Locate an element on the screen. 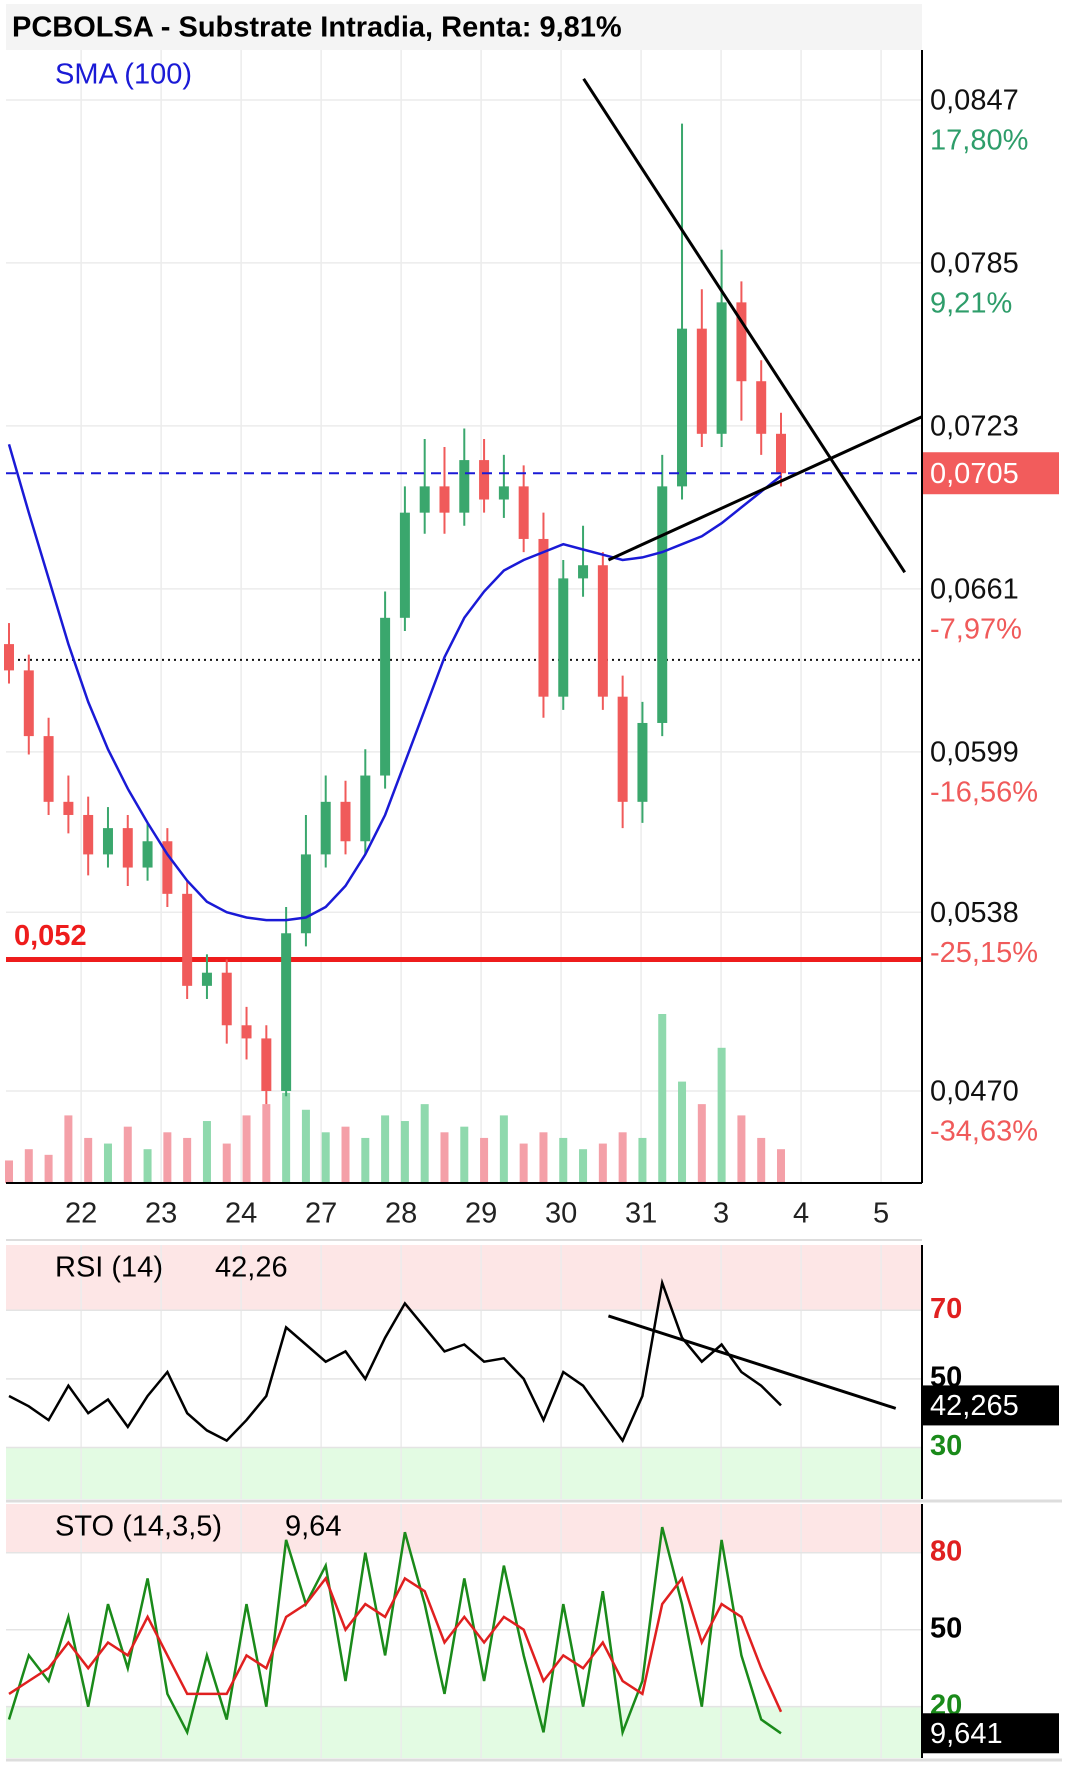 The image size is (1076, 1766). y-tick-label: 0,0661 is located at coordinates (974, 590).